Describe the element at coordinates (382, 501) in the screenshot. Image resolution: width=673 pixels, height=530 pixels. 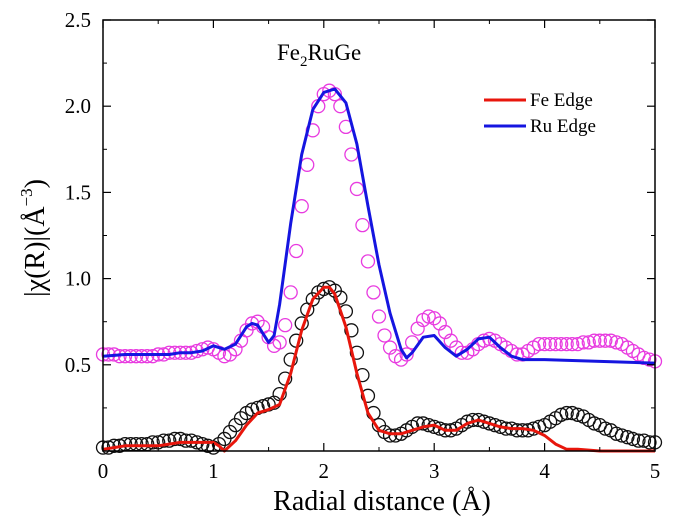
I see `x-axis-title: Radial distance (Å)` at that location.